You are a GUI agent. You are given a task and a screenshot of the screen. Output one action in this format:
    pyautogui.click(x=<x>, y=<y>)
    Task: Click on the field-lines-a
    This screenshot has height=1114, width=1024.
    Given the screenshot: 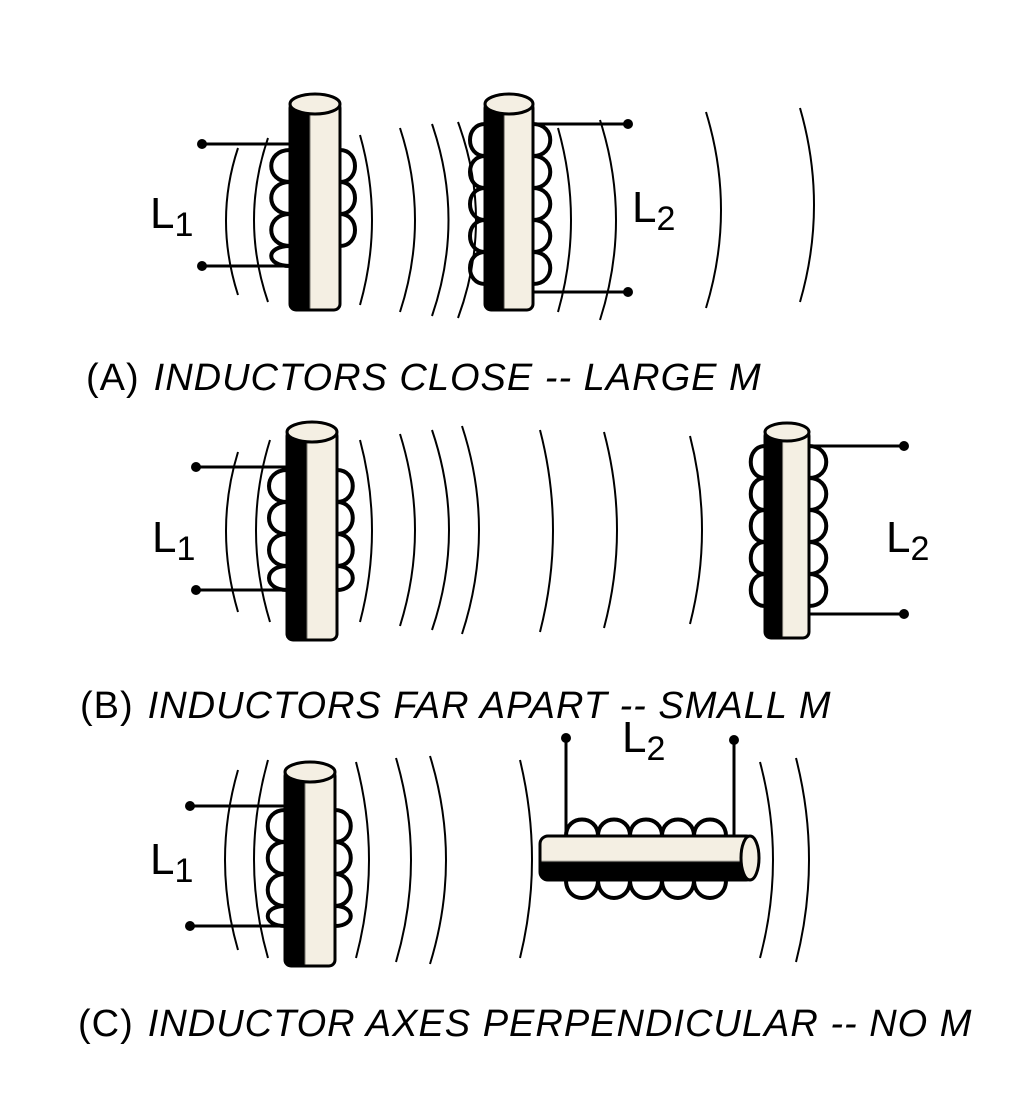 What is the action you would take?
    pyautogui.click(x=520, y=214)
    